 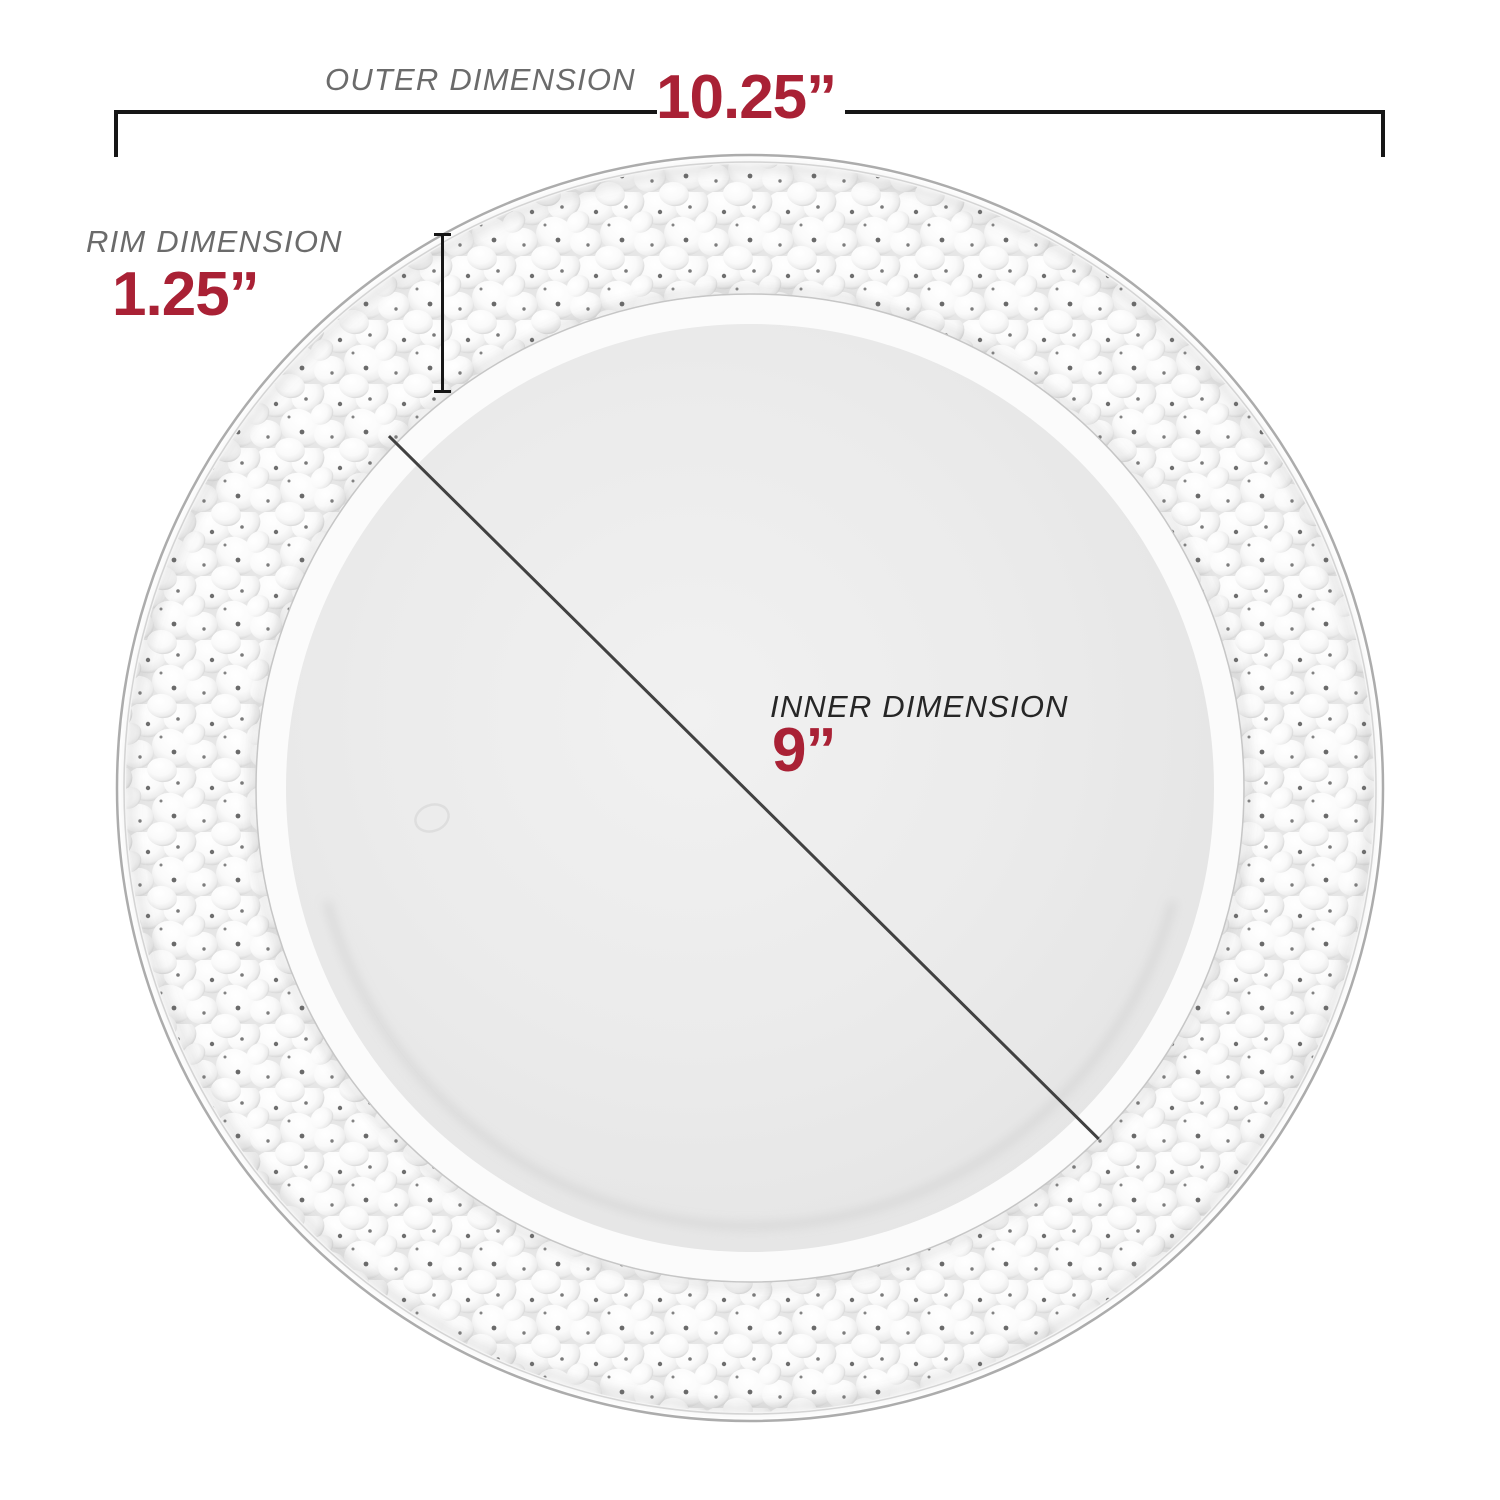 I want to click on rim-measure-cap-bottom, so click(x=442, y=391).